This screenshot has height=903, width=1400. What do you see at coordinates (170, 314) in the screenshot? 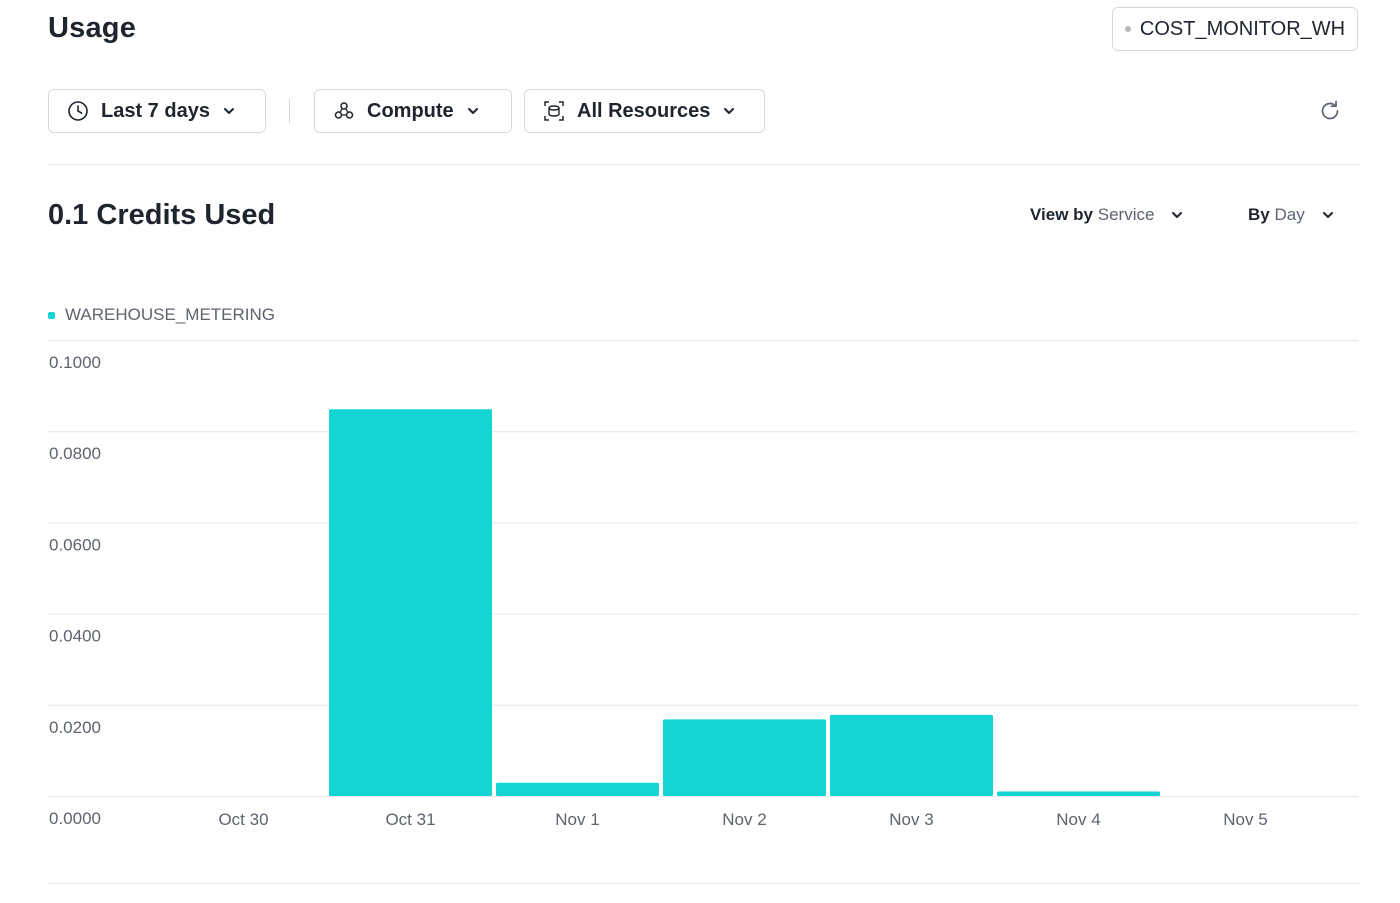
I see `legend-label: WAREHOUSE_METERING` at bounding box center [170, 314].